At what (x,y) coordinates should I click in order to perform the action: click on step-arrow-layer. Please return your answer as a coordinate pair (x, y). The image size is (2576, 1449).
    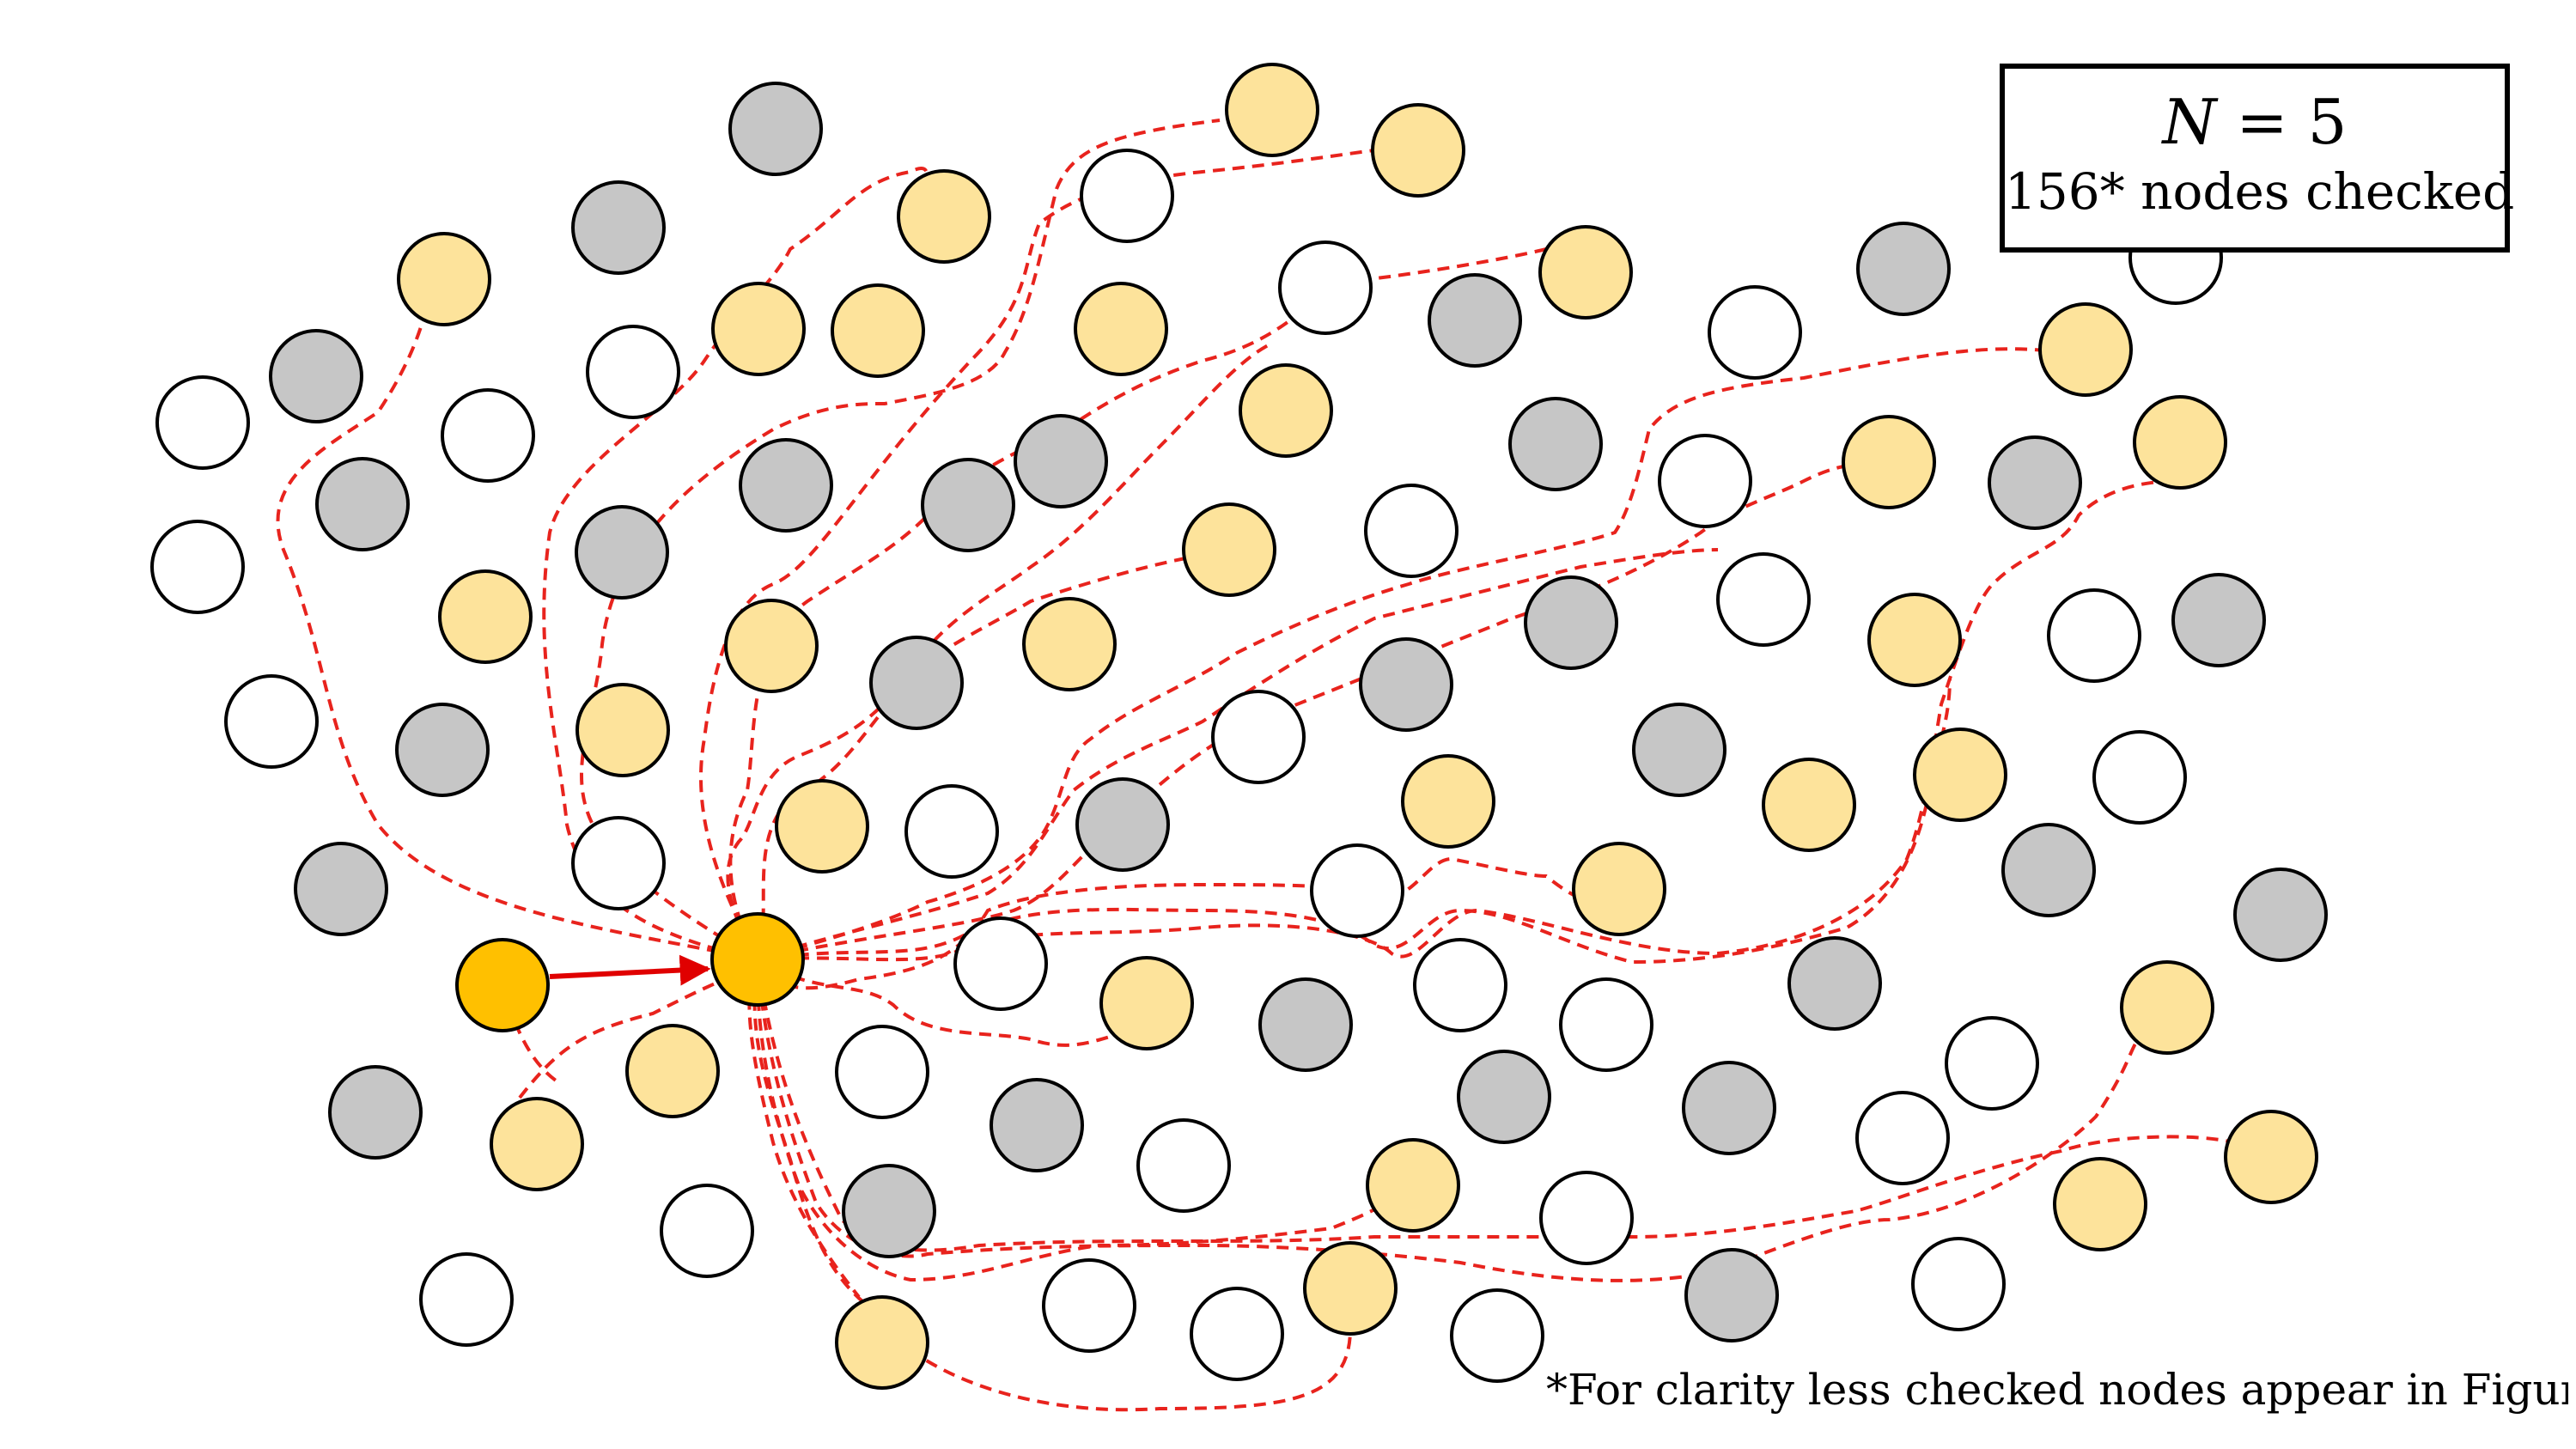
    Looking at the image, I should click on (630, 970).